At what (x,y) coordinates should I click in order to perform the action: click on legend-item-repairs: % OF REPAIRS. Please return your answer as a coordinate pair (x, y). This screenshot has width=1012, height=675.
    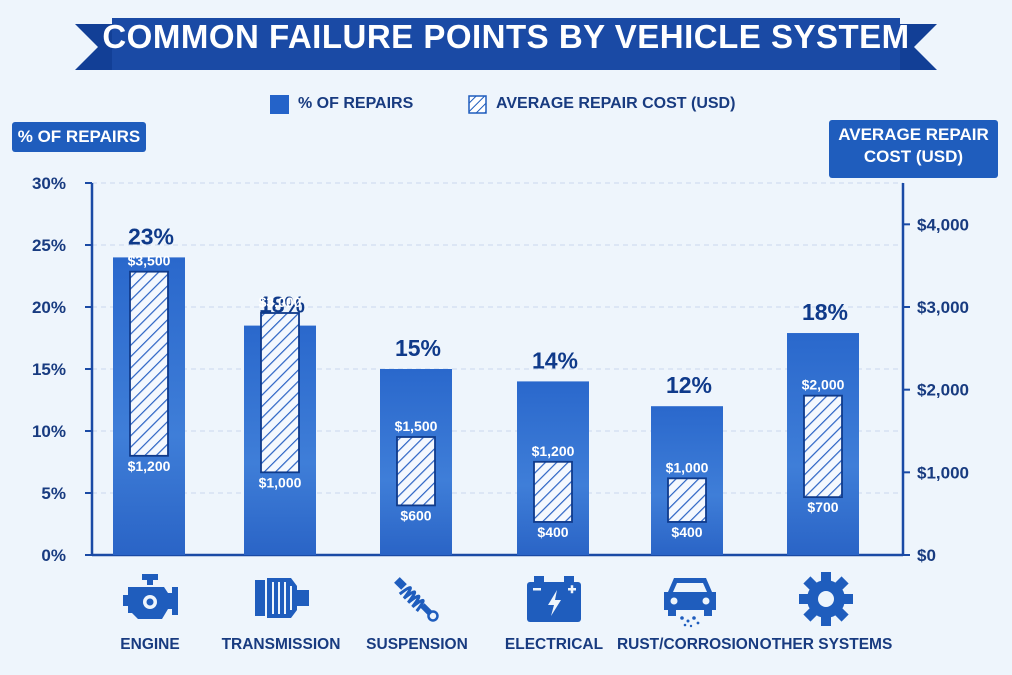
    Looking at the image, I should click on (341, 104).